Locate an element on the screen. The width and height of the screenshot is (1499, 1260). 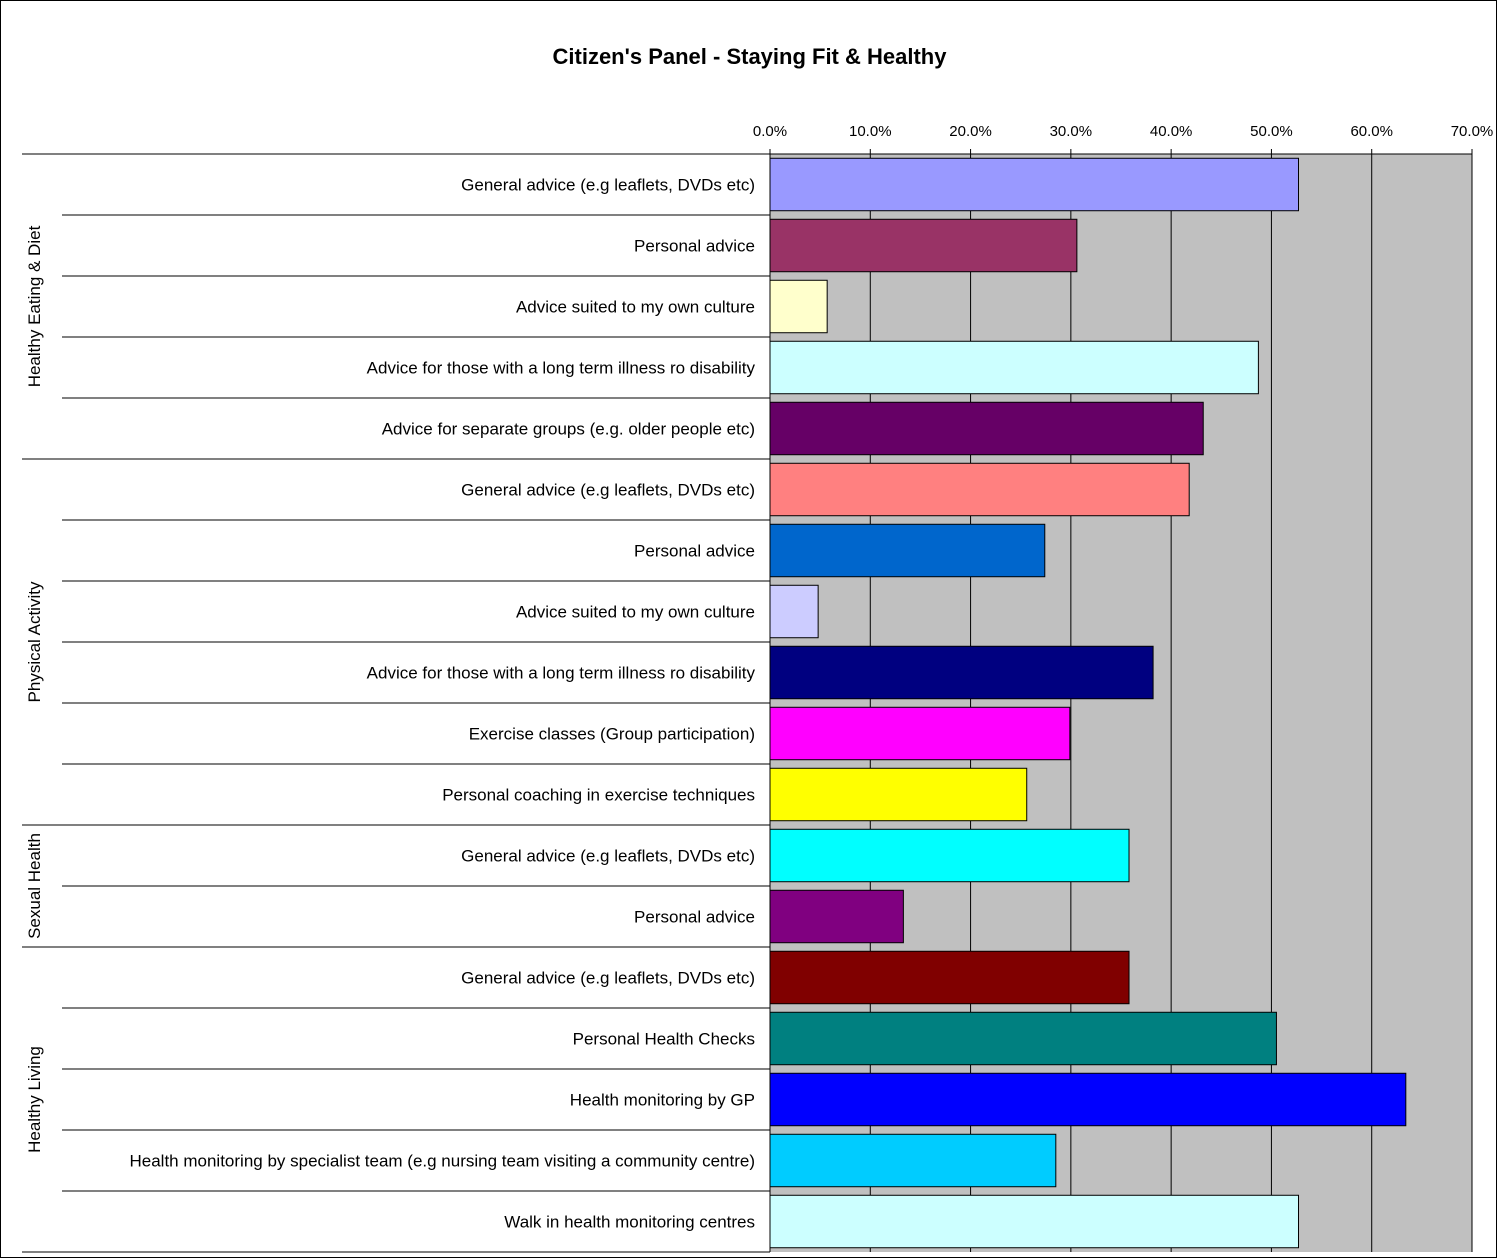
category-label: Personal Health Checks is located at coordinates (664, 1039).